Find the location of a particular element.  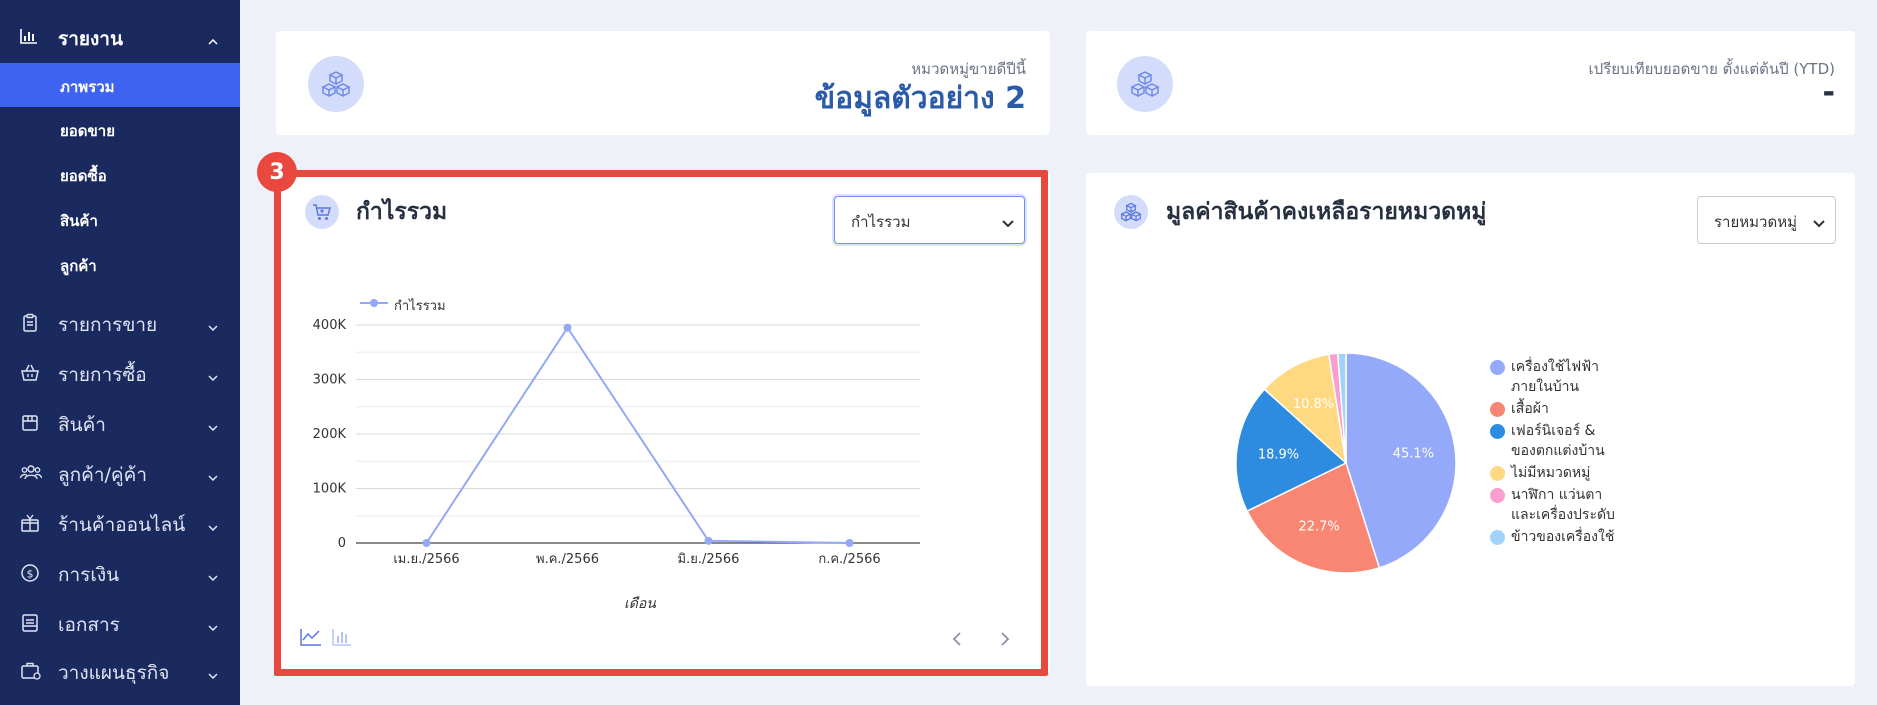

menu-label: วางแผนธุรกิจ is located at coordinates (114, 673).